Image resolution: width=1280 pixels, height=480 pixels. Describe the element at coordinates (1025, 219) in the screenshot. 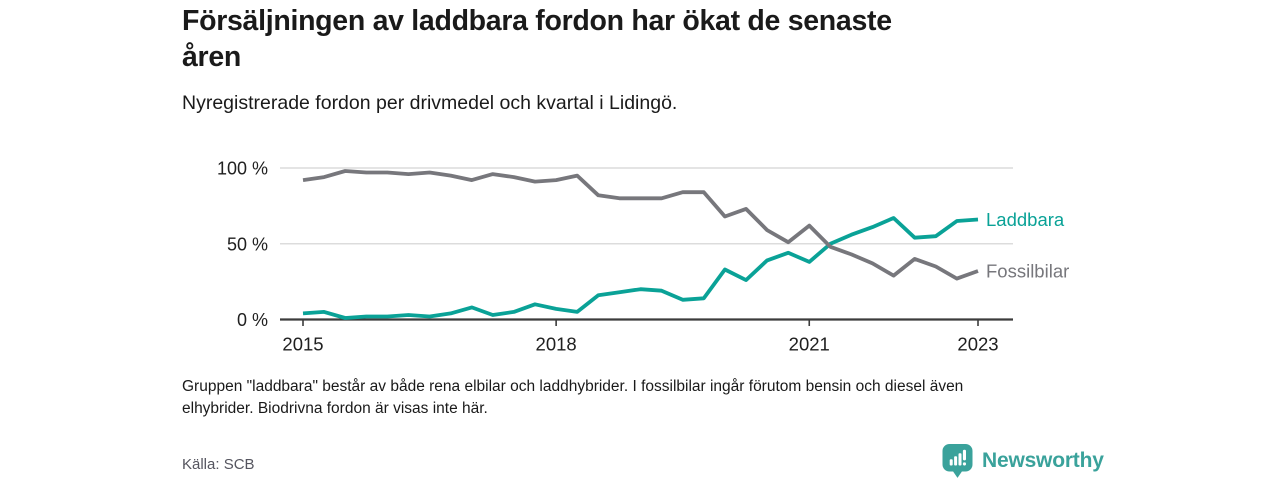

I see `series-label-laddbara: Laddbara` at that location.